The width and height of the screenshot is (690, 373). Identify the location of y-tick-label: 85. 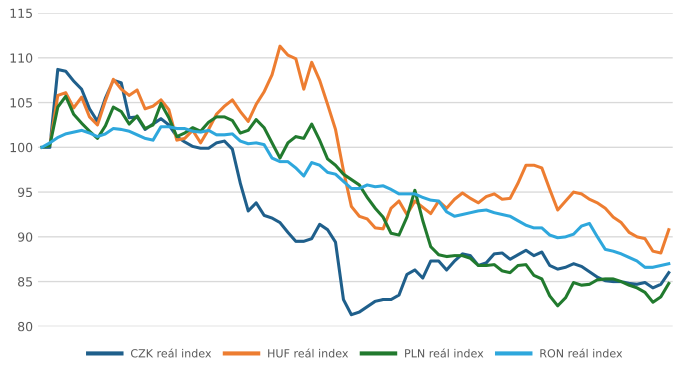
(25, 282).